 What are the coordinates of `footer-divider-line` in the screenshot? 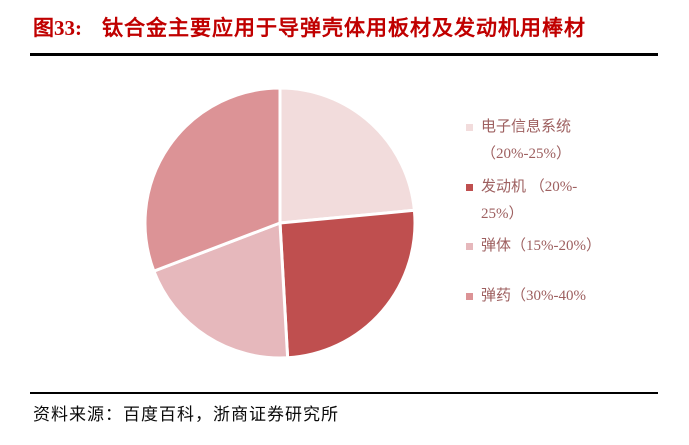 It's located at (344, 393).